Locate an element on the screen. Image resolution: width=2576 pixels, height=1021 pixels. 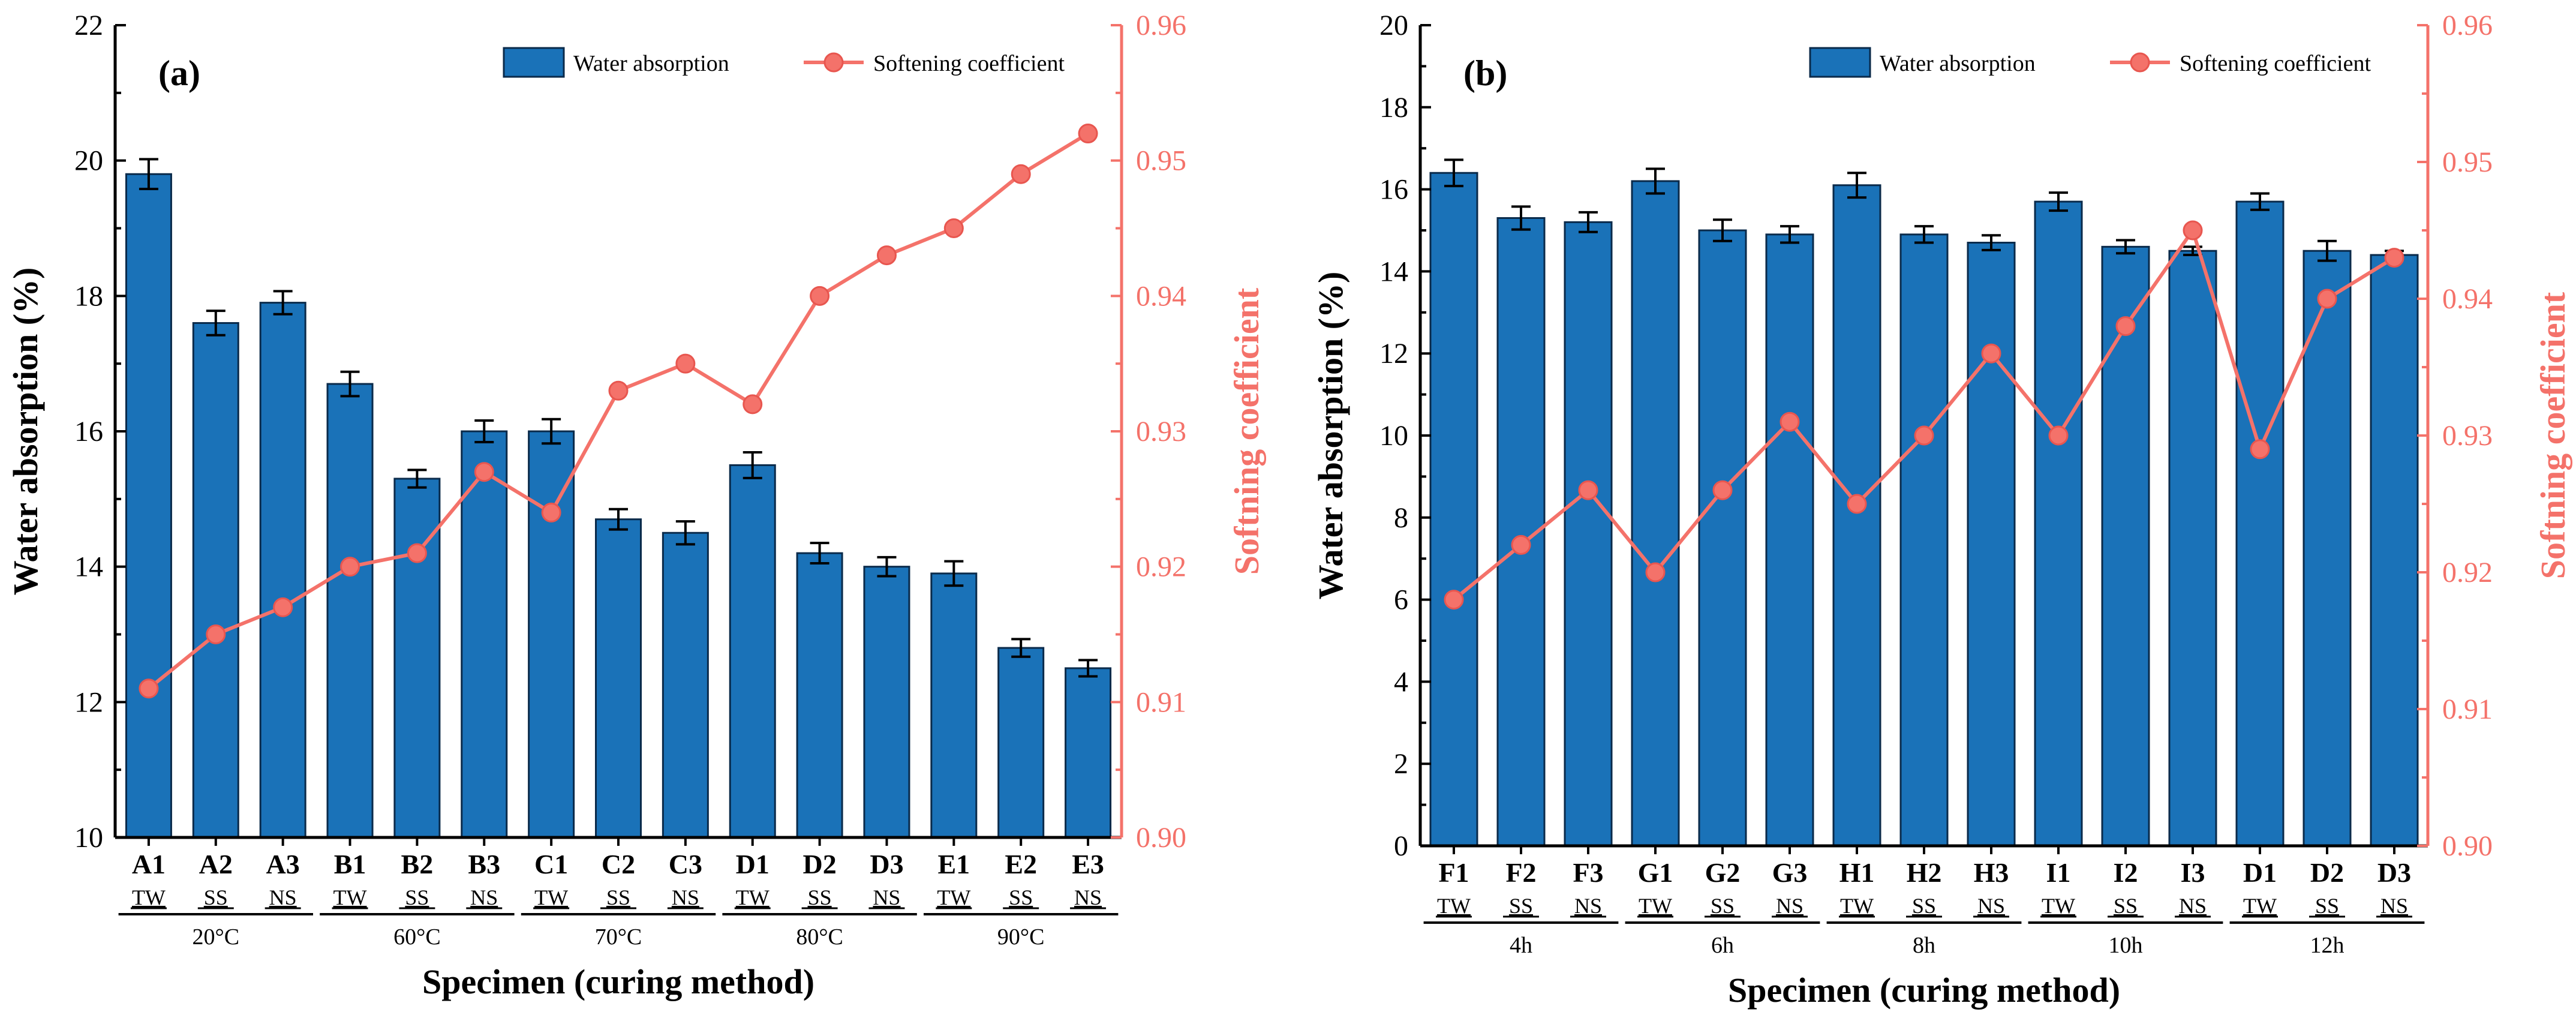
x-tick-label: C2 is located at coordinates (619, 864).